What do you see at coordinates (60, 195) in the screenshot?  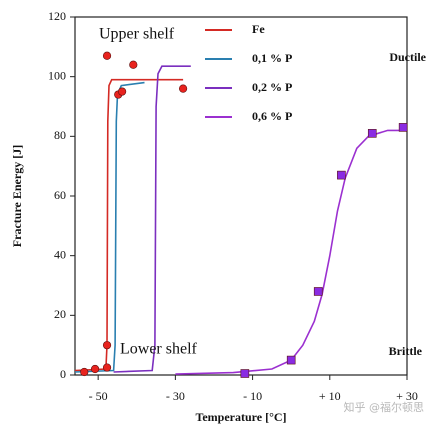 I see `y-tick-label: 60` at bounding box center [60, 195].